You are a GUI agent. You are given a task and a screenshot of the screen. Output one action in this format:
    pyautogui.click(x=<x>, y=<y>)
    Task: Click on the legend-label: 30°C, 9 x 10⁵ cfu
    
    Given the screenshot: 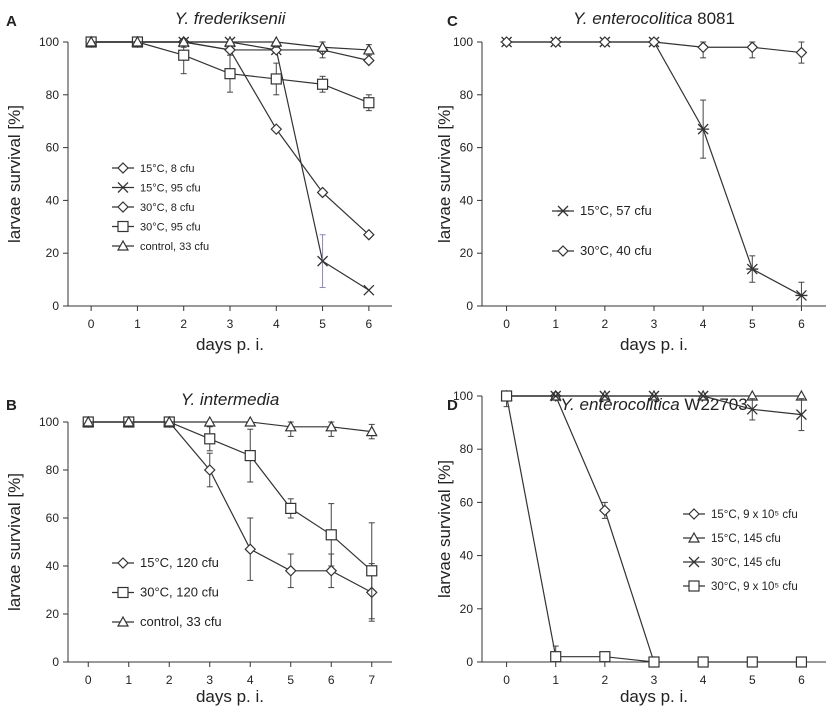 What is the action you would take?
    pyautogui.click(x=754, y=587)
    